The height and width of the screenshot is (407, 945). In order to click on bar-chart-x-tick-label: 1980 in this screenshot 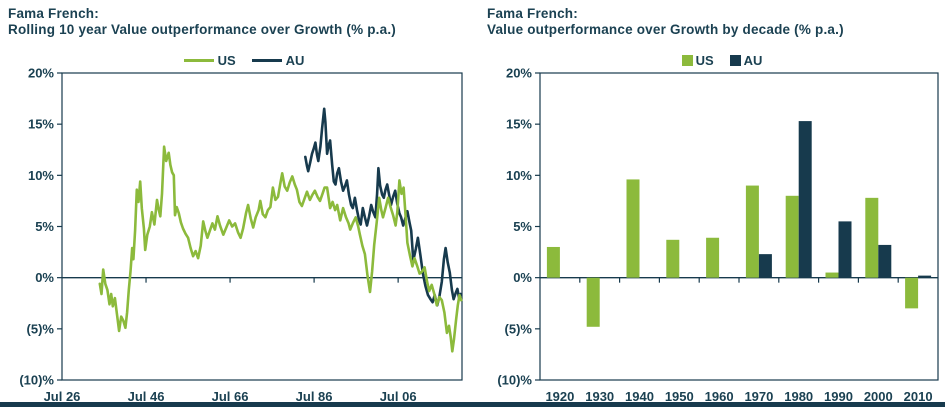, I will do `click(798, 396)`.